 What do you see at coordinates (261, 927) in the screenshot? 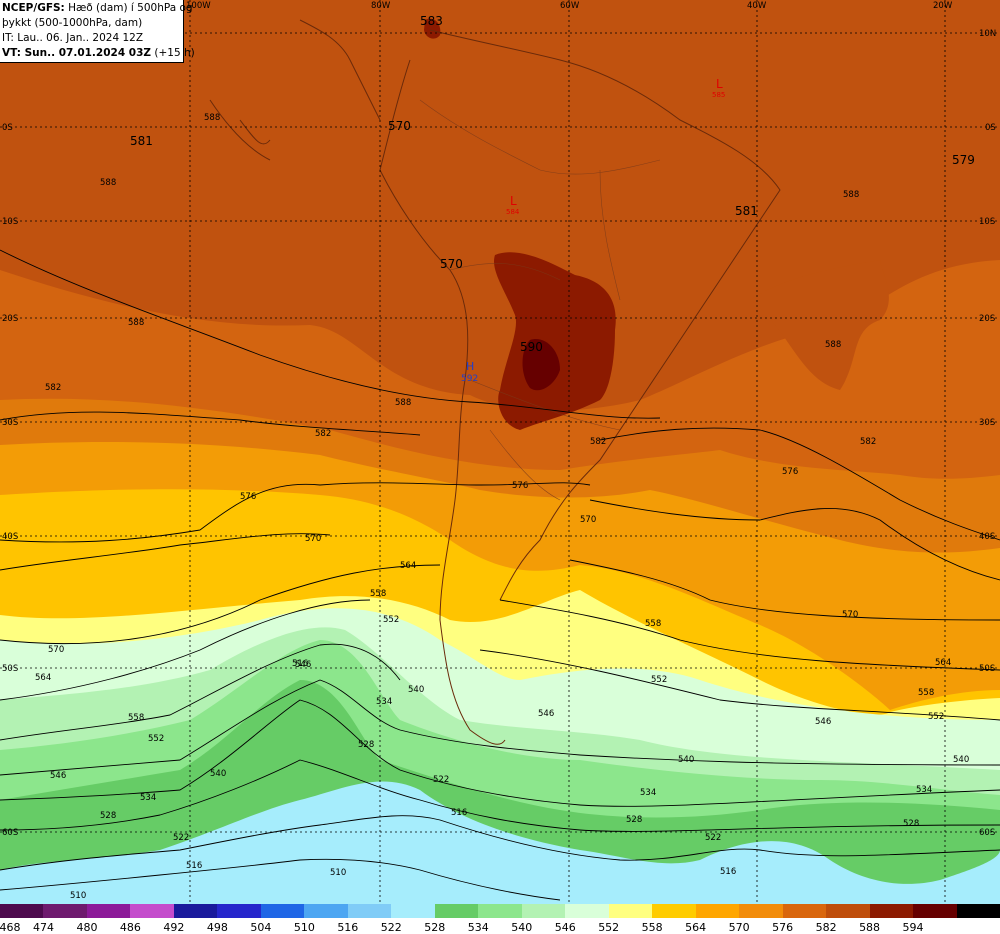
I see `legend-value: 504` at bounding box center [261, 927].